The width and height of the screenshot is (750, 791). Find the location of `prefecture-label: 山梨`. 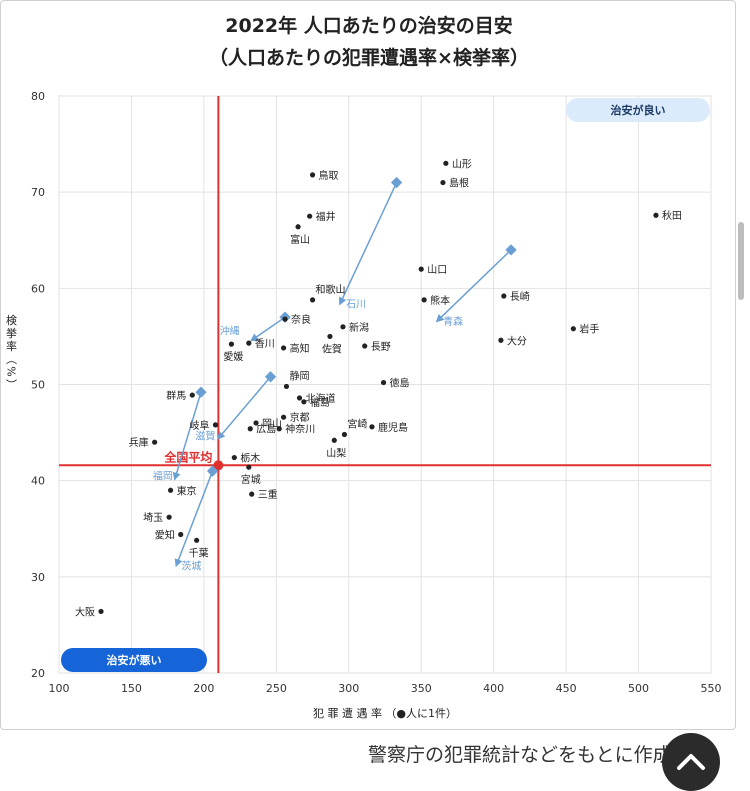

prefecture-label: 山梨 is located at coordinates (336, 452).